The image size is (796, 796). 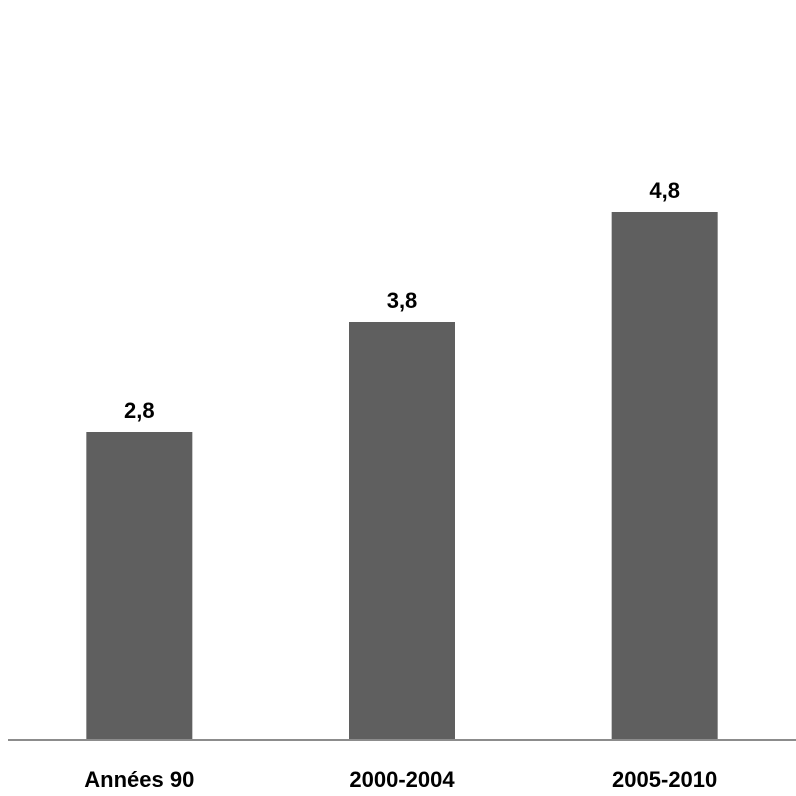 What do you see at coordinates (664, 779) in the screenshot?
I see `category-label-2: 2005-2010` at bounding box center [664, 779].